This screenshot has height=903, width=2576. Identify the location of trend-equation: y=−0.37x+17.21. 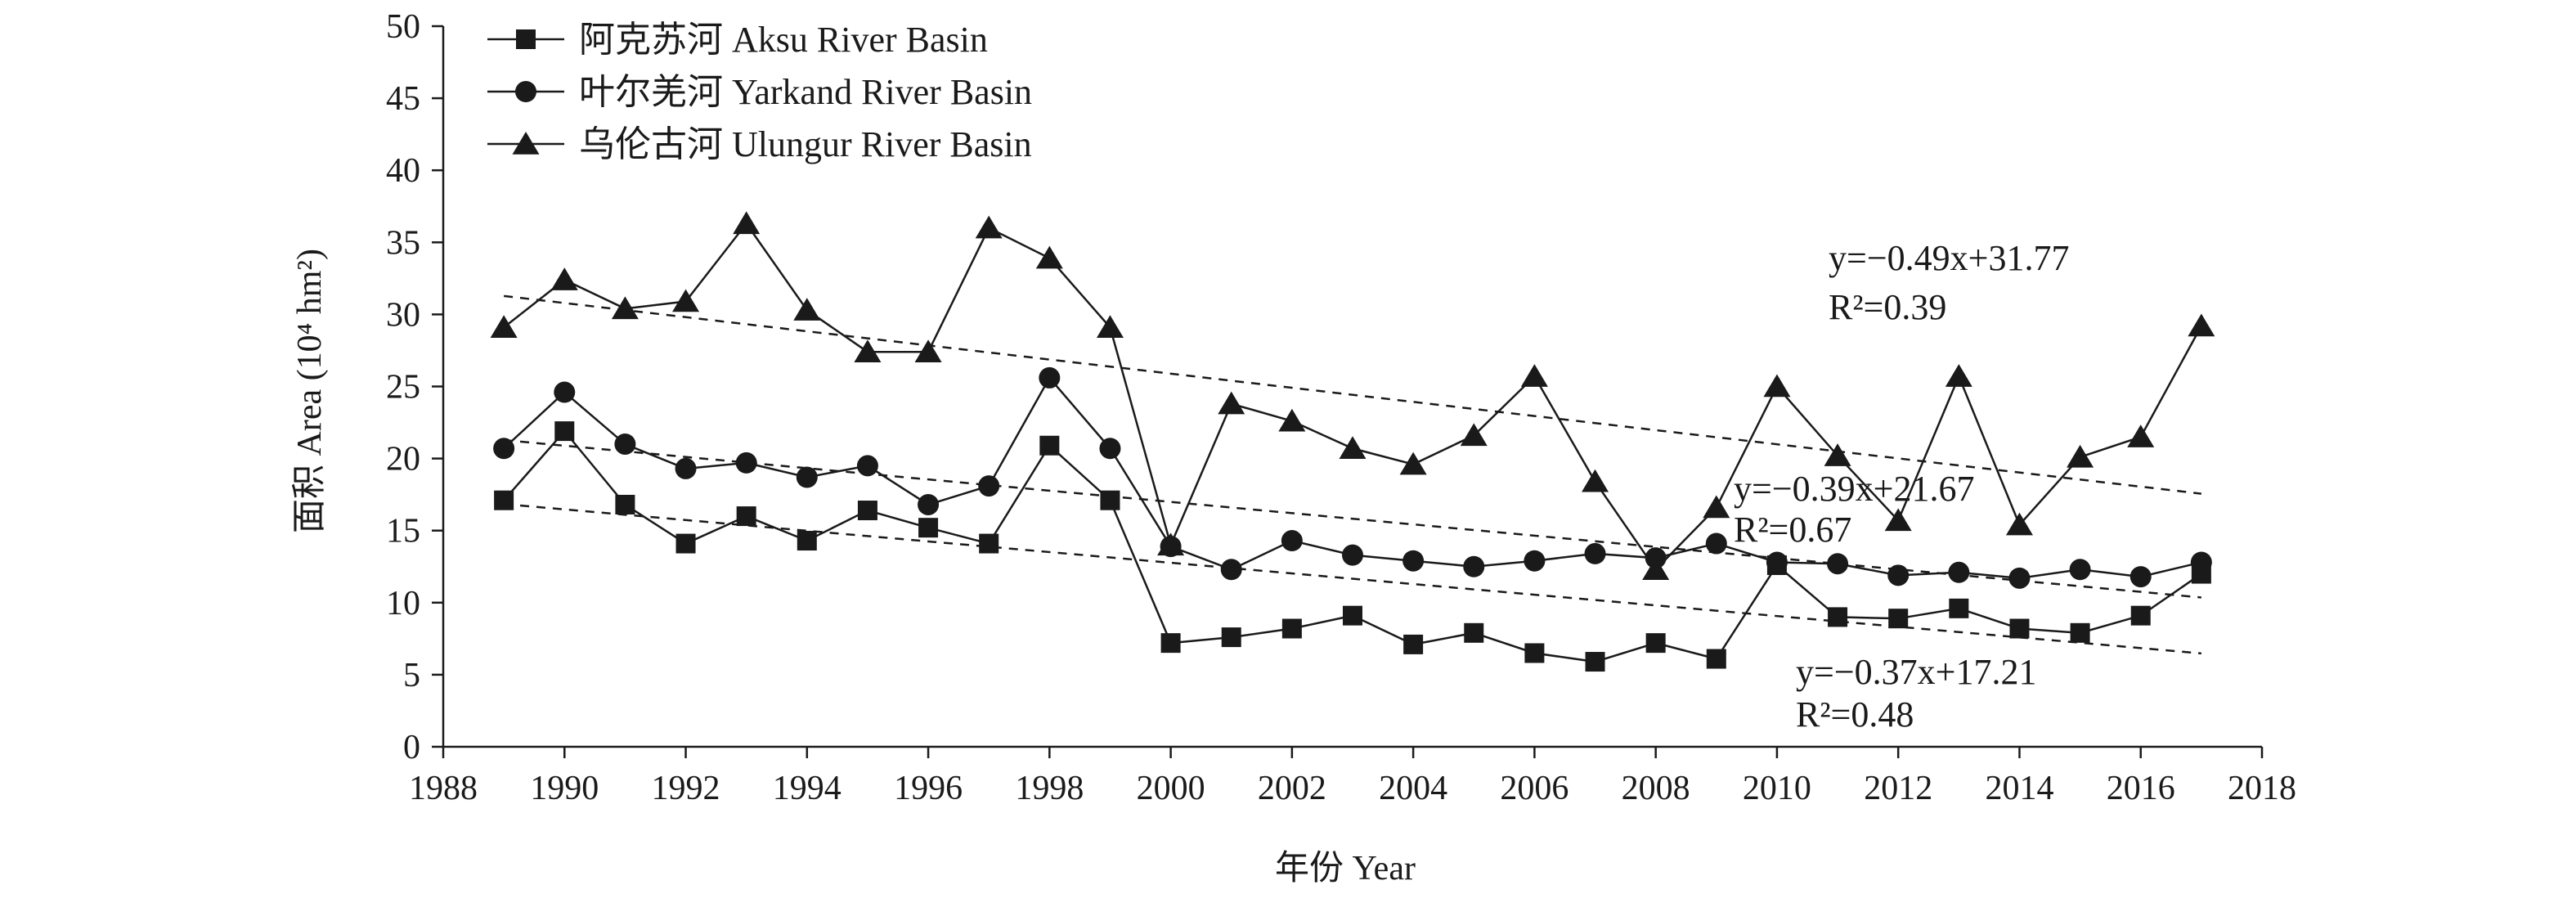
(1916, 672).